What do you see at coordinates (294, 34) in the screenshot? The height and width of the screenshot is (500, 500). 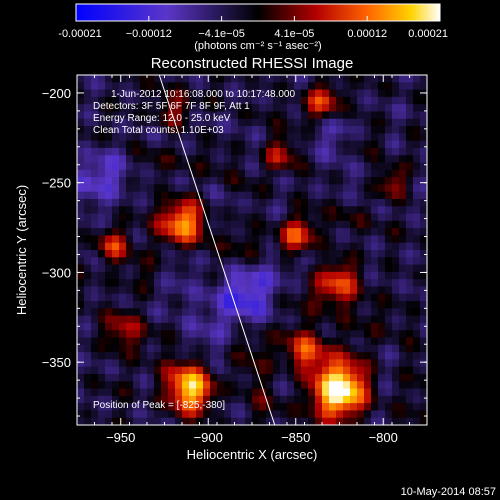 I see `colorbar-tick-label: 4.1e−05` at bounding box center [294, 34].